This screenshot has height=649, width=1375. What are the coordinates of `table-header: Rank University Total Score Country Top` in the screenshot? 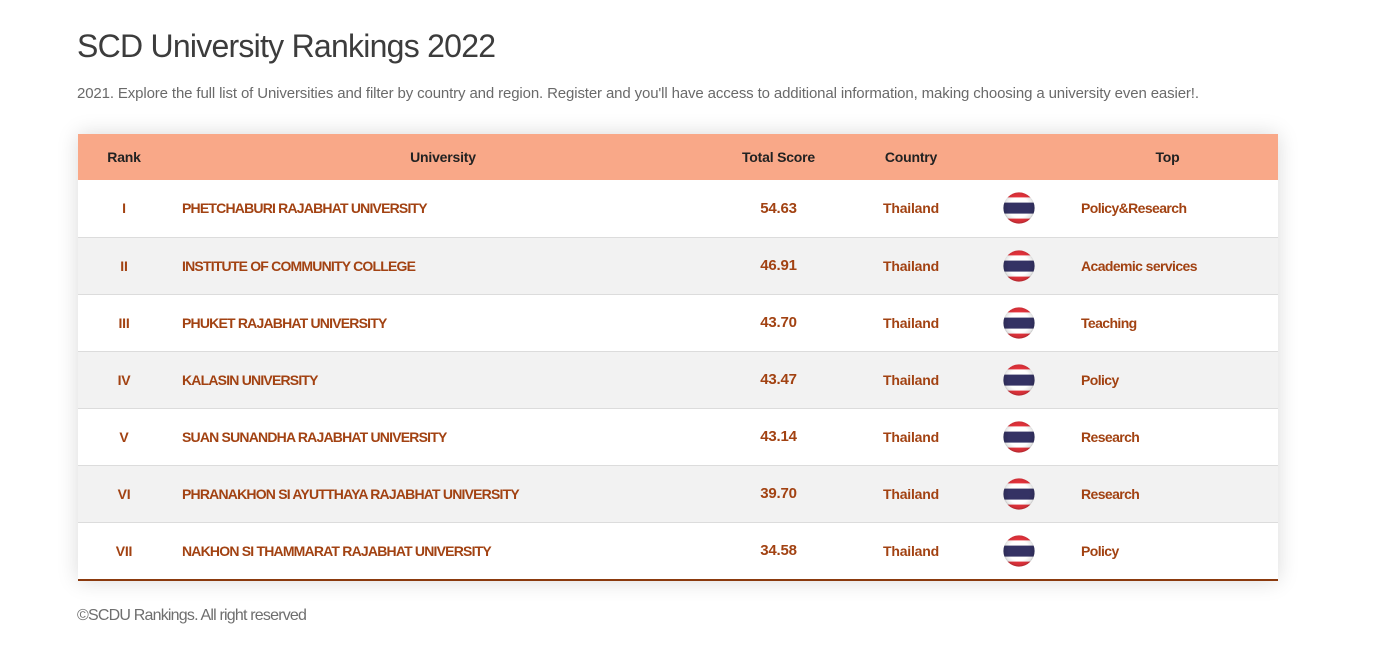 It's located at (678, 157).